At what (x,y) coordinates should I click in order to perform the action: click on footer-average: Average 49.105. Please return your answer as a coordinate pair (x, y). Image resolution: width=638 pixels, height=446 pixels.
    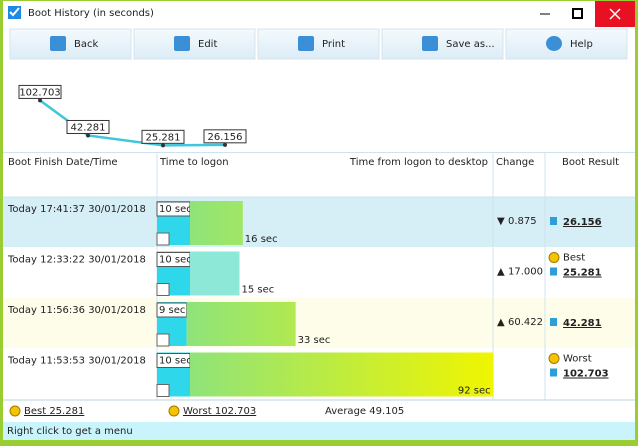
    Looking at the image, I should click on (364, 411).